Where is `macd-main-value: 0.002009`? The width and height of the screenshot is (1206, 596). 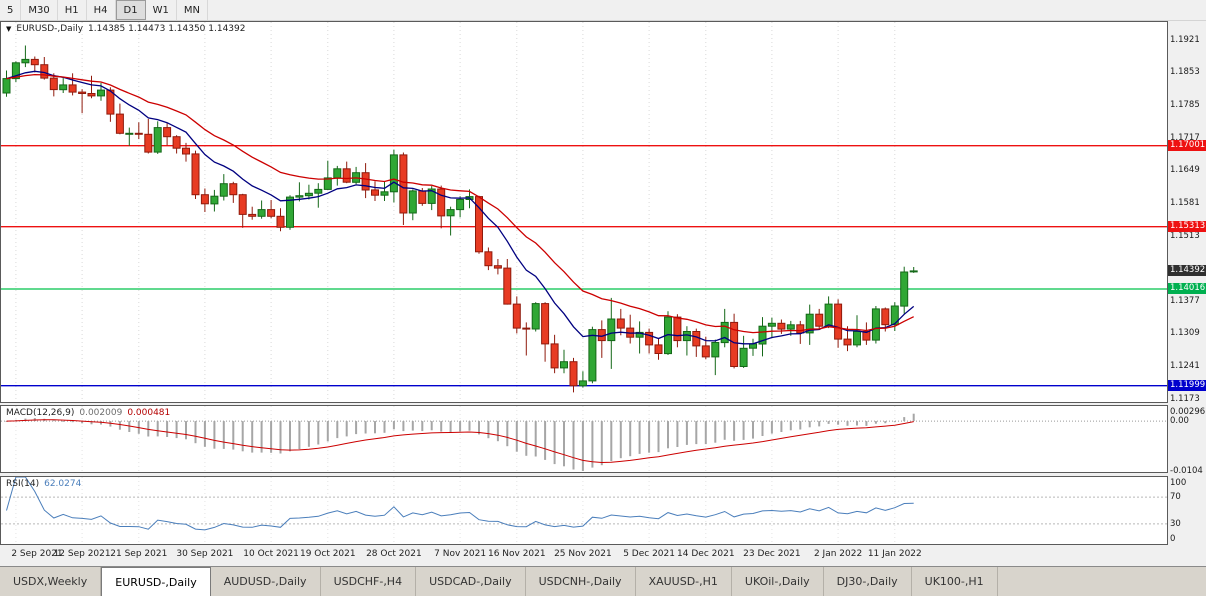
macd-main-value: 0.002009 is located at coordinates (101, 413).